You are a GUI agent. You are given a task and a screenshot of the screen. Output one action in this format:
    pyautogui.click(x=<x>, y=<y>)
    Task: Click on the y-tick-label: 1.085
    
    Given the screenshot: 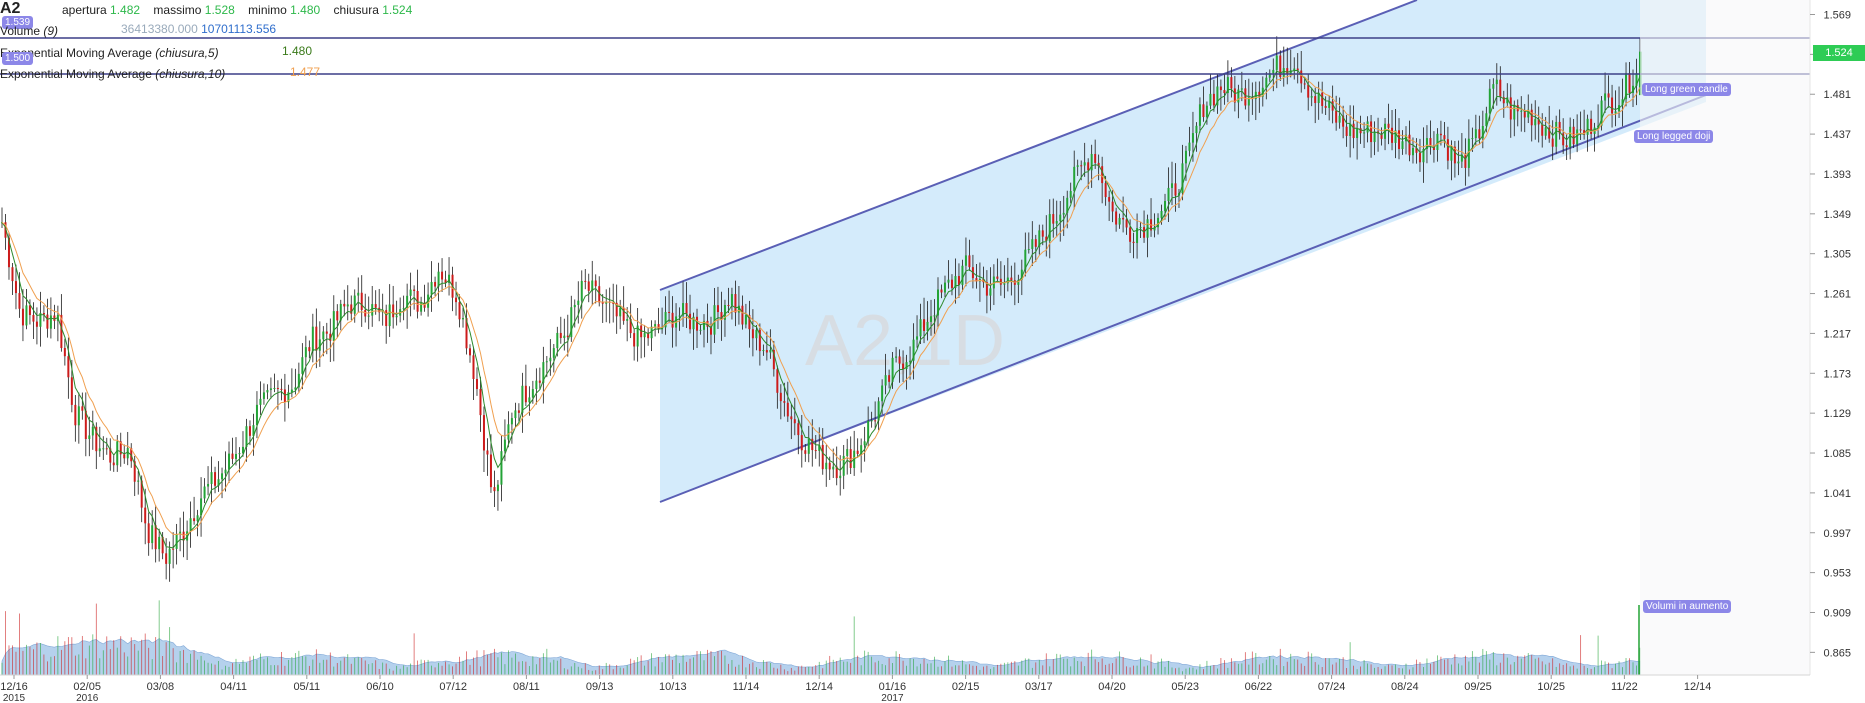 What is the action you would take?
    pyautogui.click(x=1837, y=454)
    